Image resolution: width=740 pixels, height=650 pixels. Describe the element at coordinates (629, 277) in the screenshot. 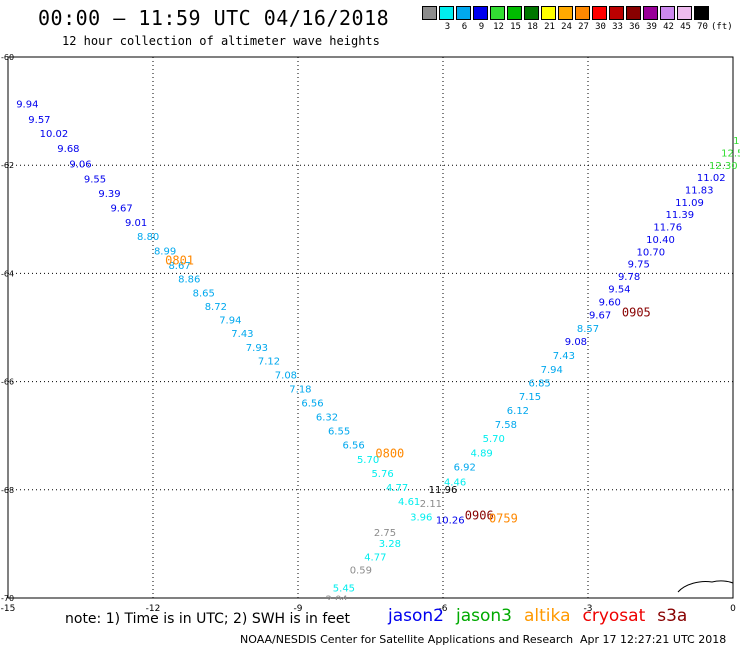

I see `wave-height-value: 9.78` at that location.